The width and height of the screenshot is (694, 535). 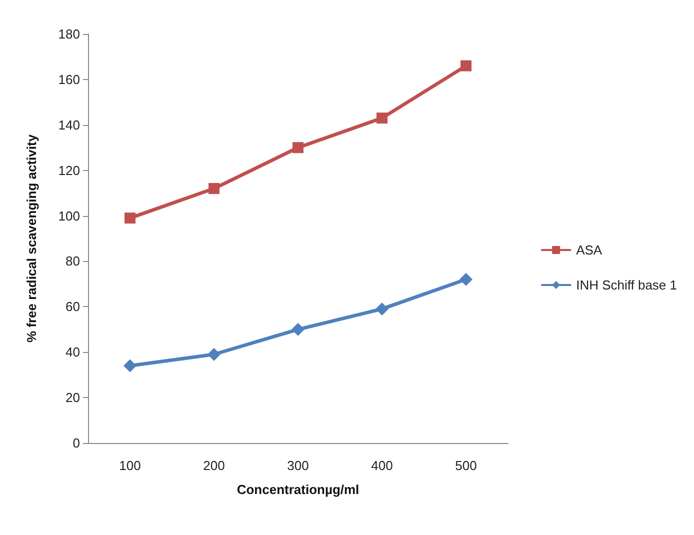 I want to click on legend-label: ASA, so click(x=589, y=250).